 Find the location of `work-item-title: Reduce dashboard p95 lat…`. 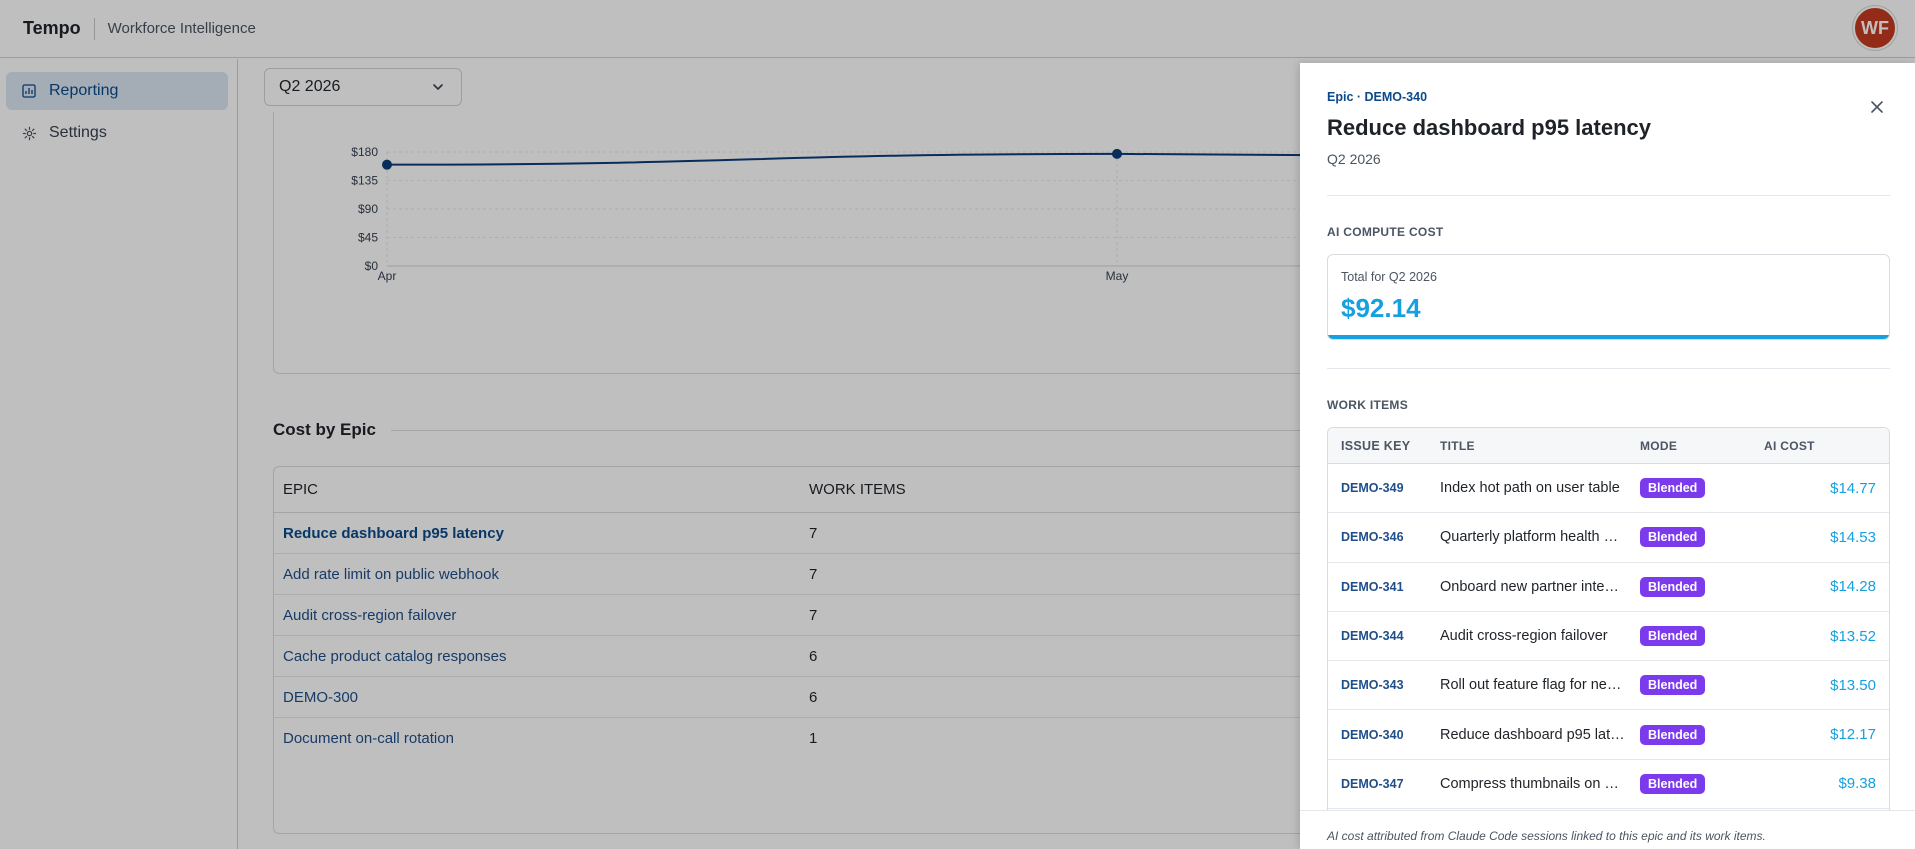

work-item-title: Reduce dashboard p95 lat… is located at coordinates (1532, 734).